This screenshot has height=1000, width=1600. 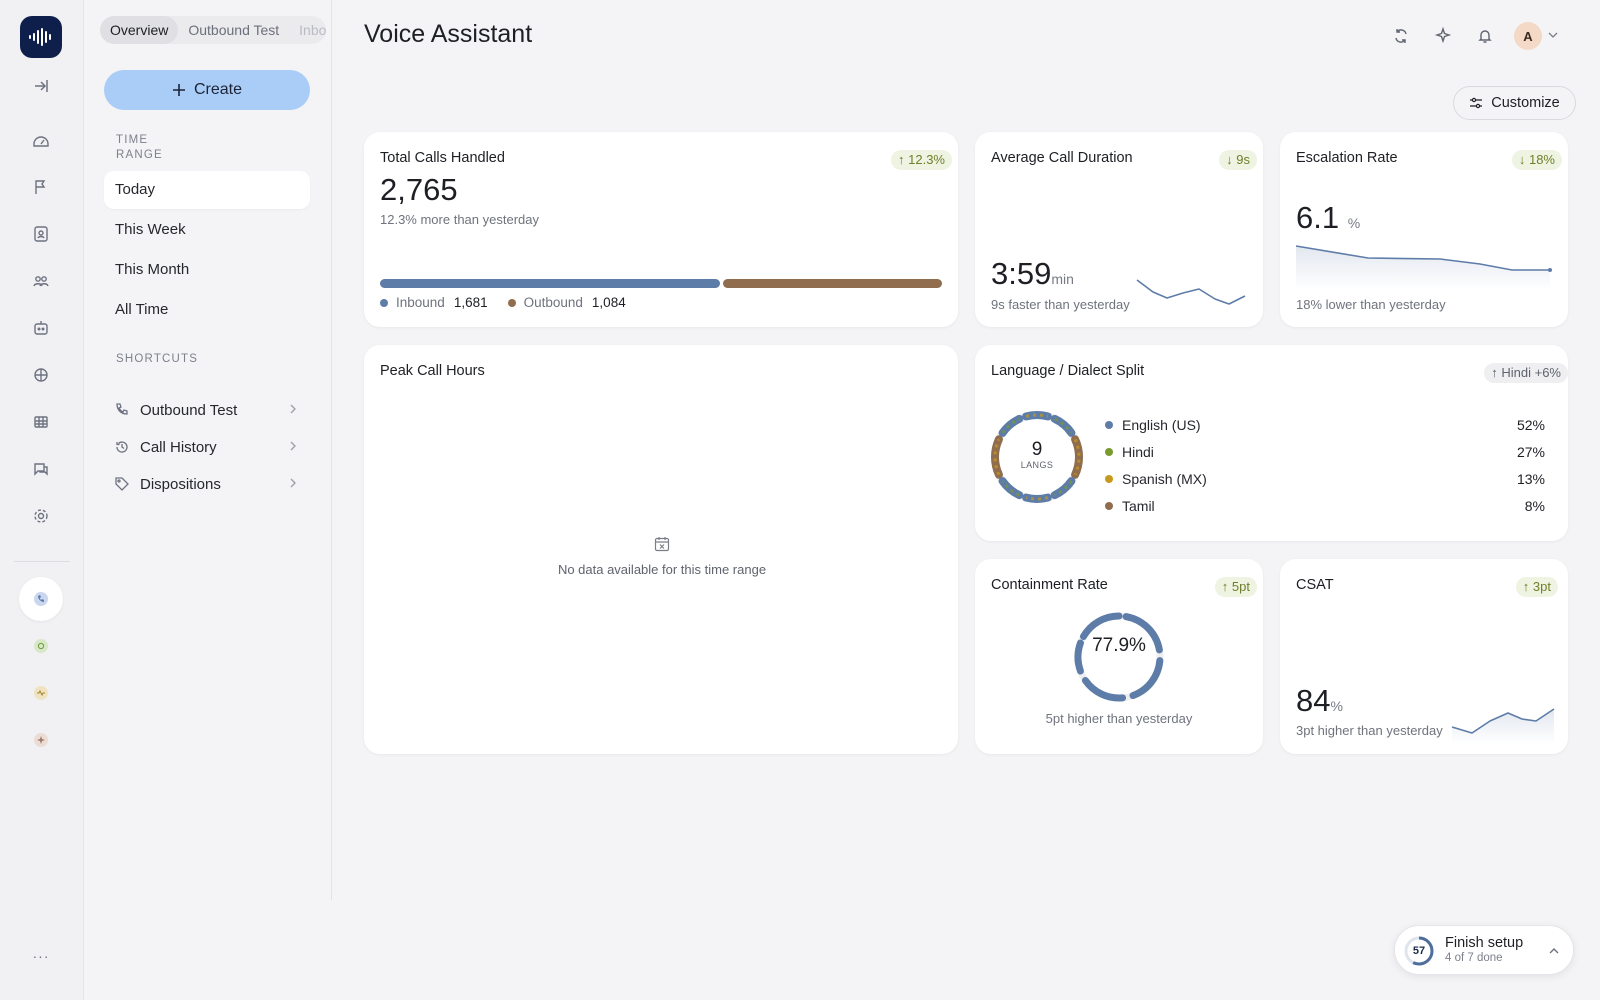 What do you see at coordinates (470, 302) in the screenshot?
I see `inbound-value: 1,681` at bounding box center [470, 302].